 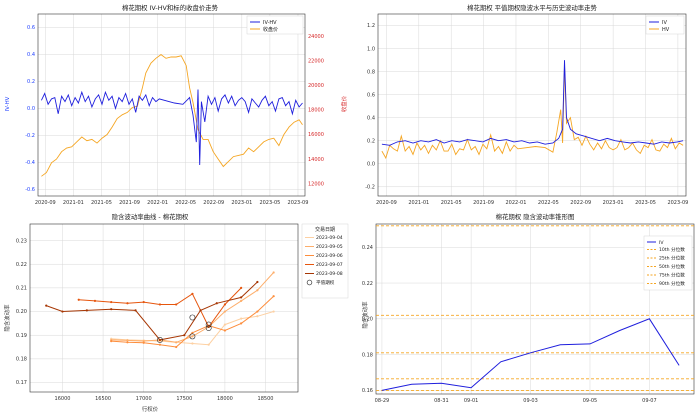 I want to click on x-tick-label: 2023-09, so click(x=298, y=203).